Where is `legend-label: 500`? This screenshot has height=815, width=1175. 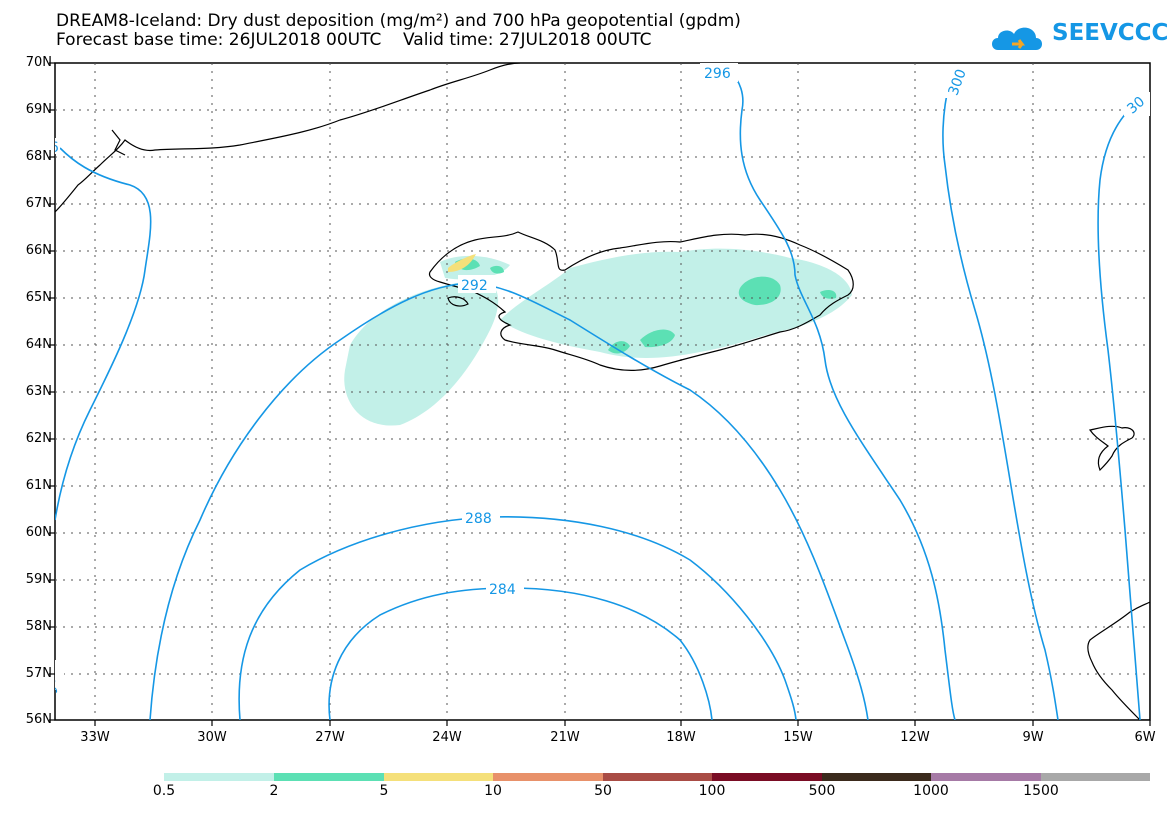
legend-label: 500 is located at coordinates (822, 791).